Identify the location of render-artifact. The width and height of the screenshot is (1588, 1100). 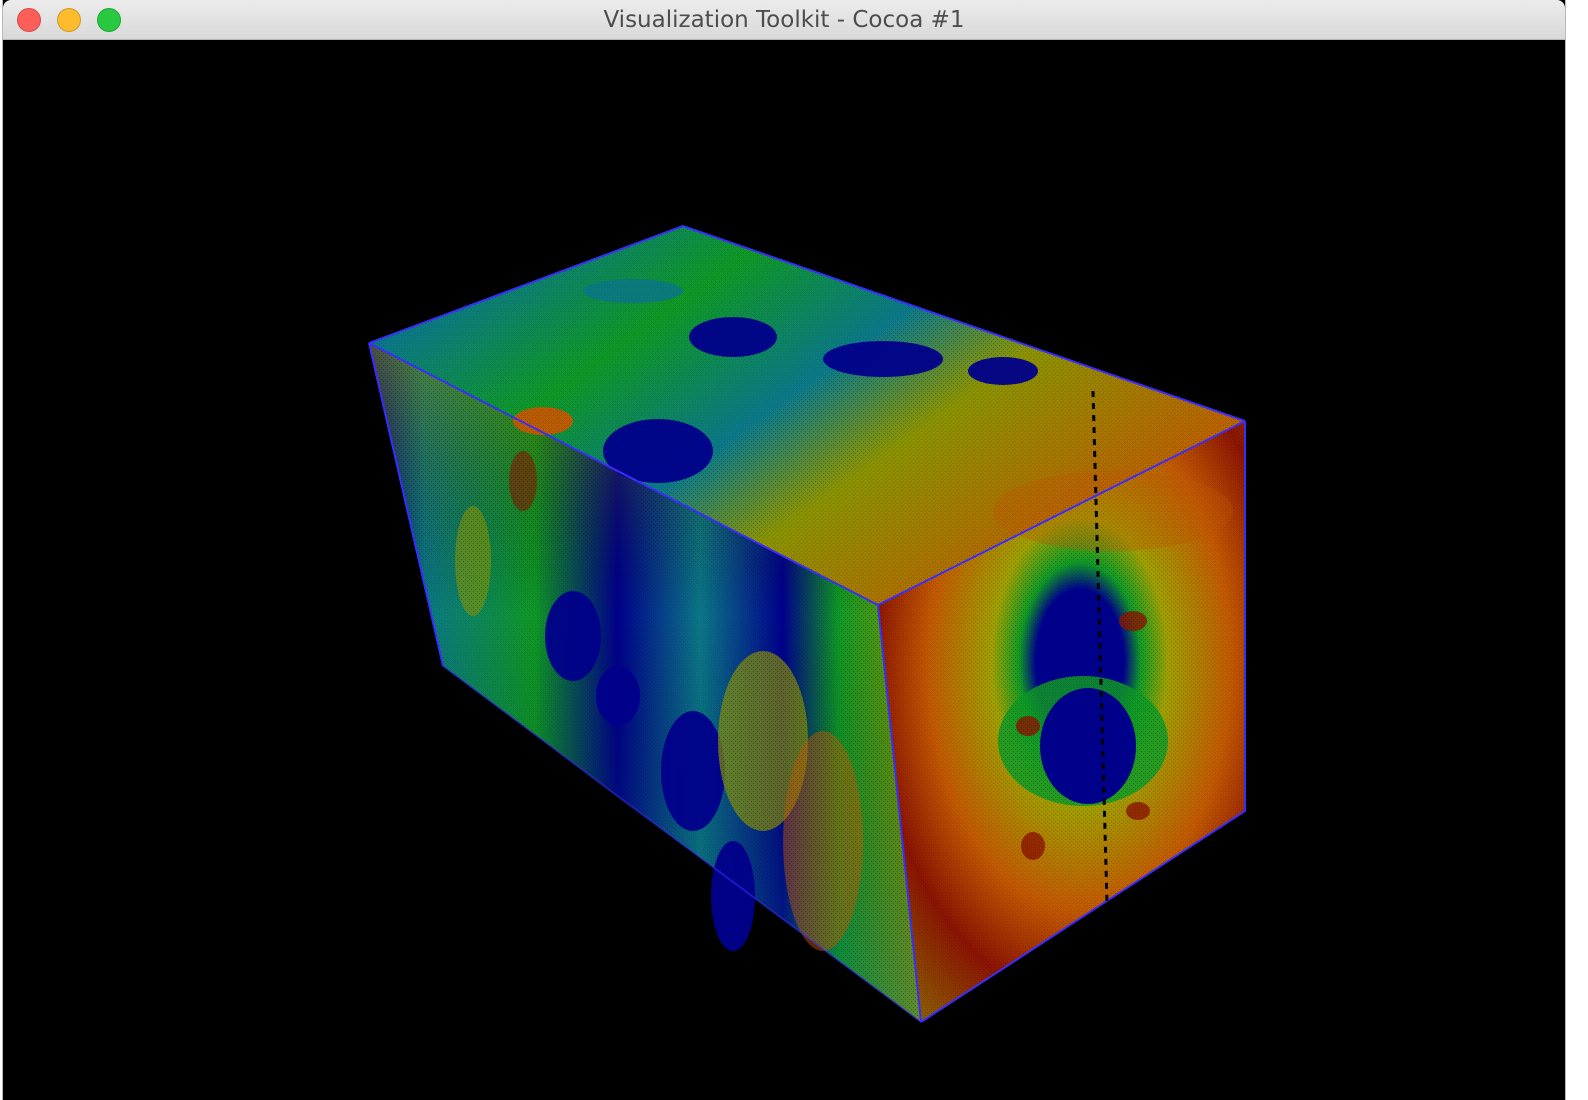
(1100, 666).